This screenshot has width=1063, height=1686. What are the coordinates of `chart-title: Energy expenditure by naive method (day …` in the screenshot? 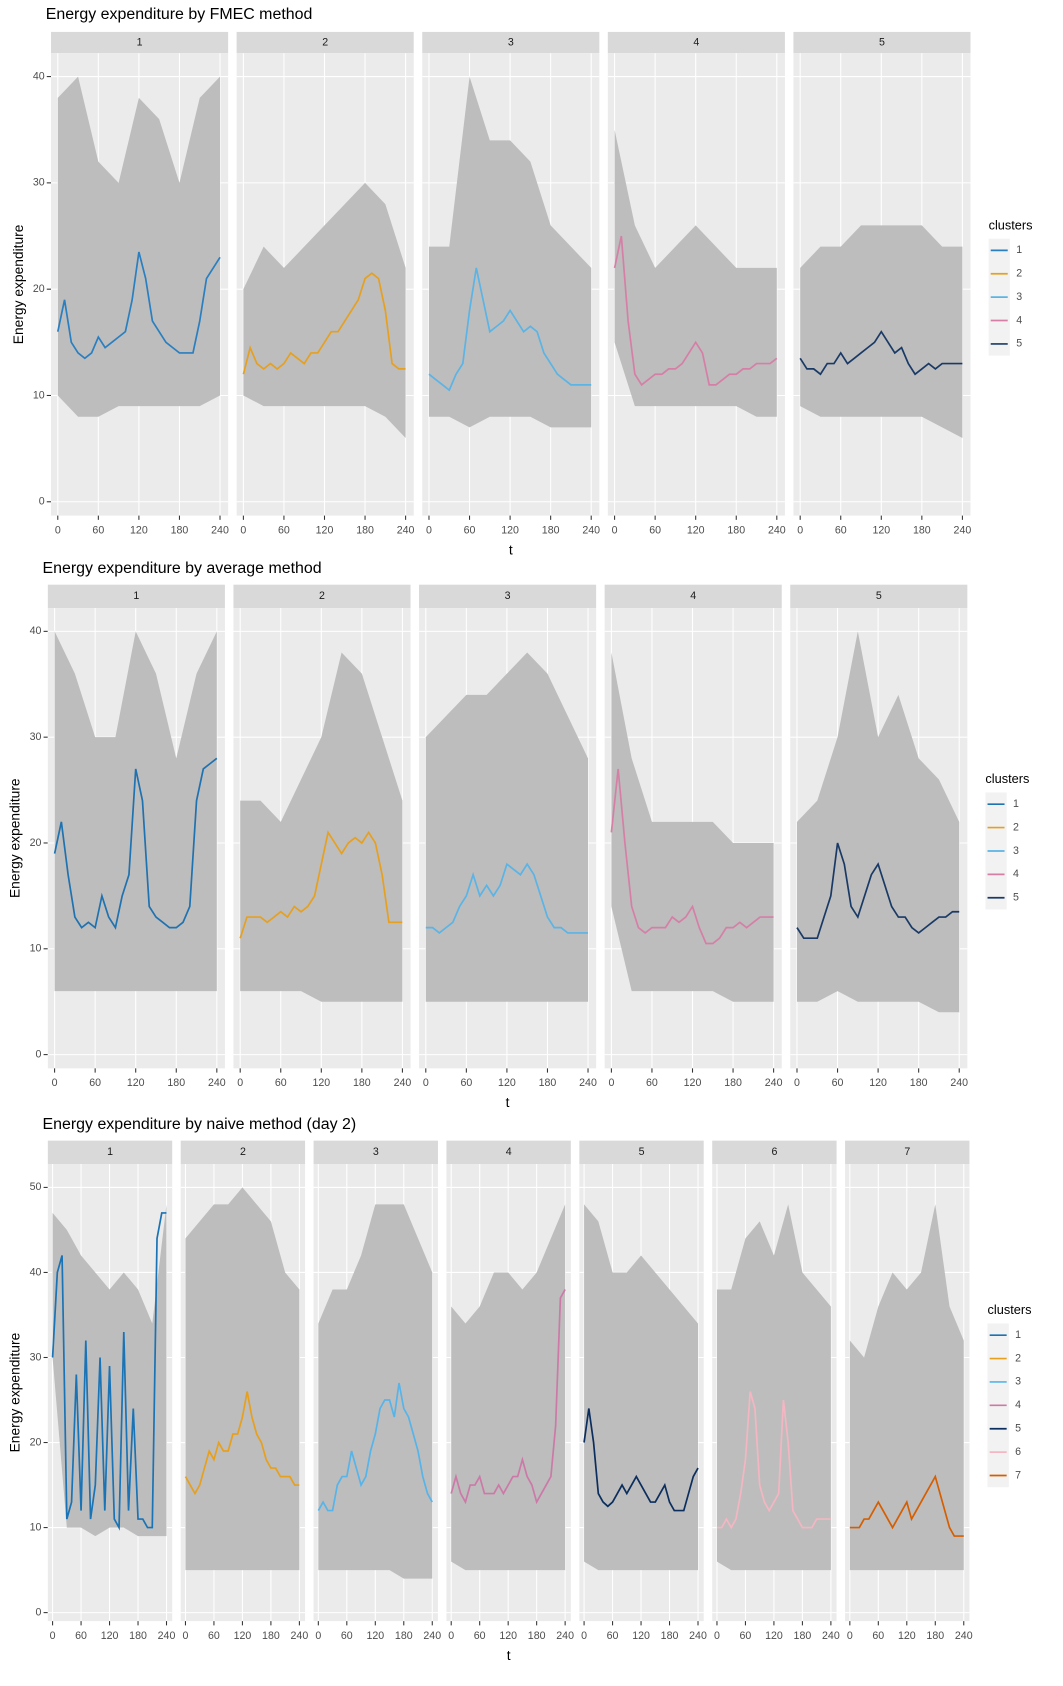 It's located at (200, 1124).